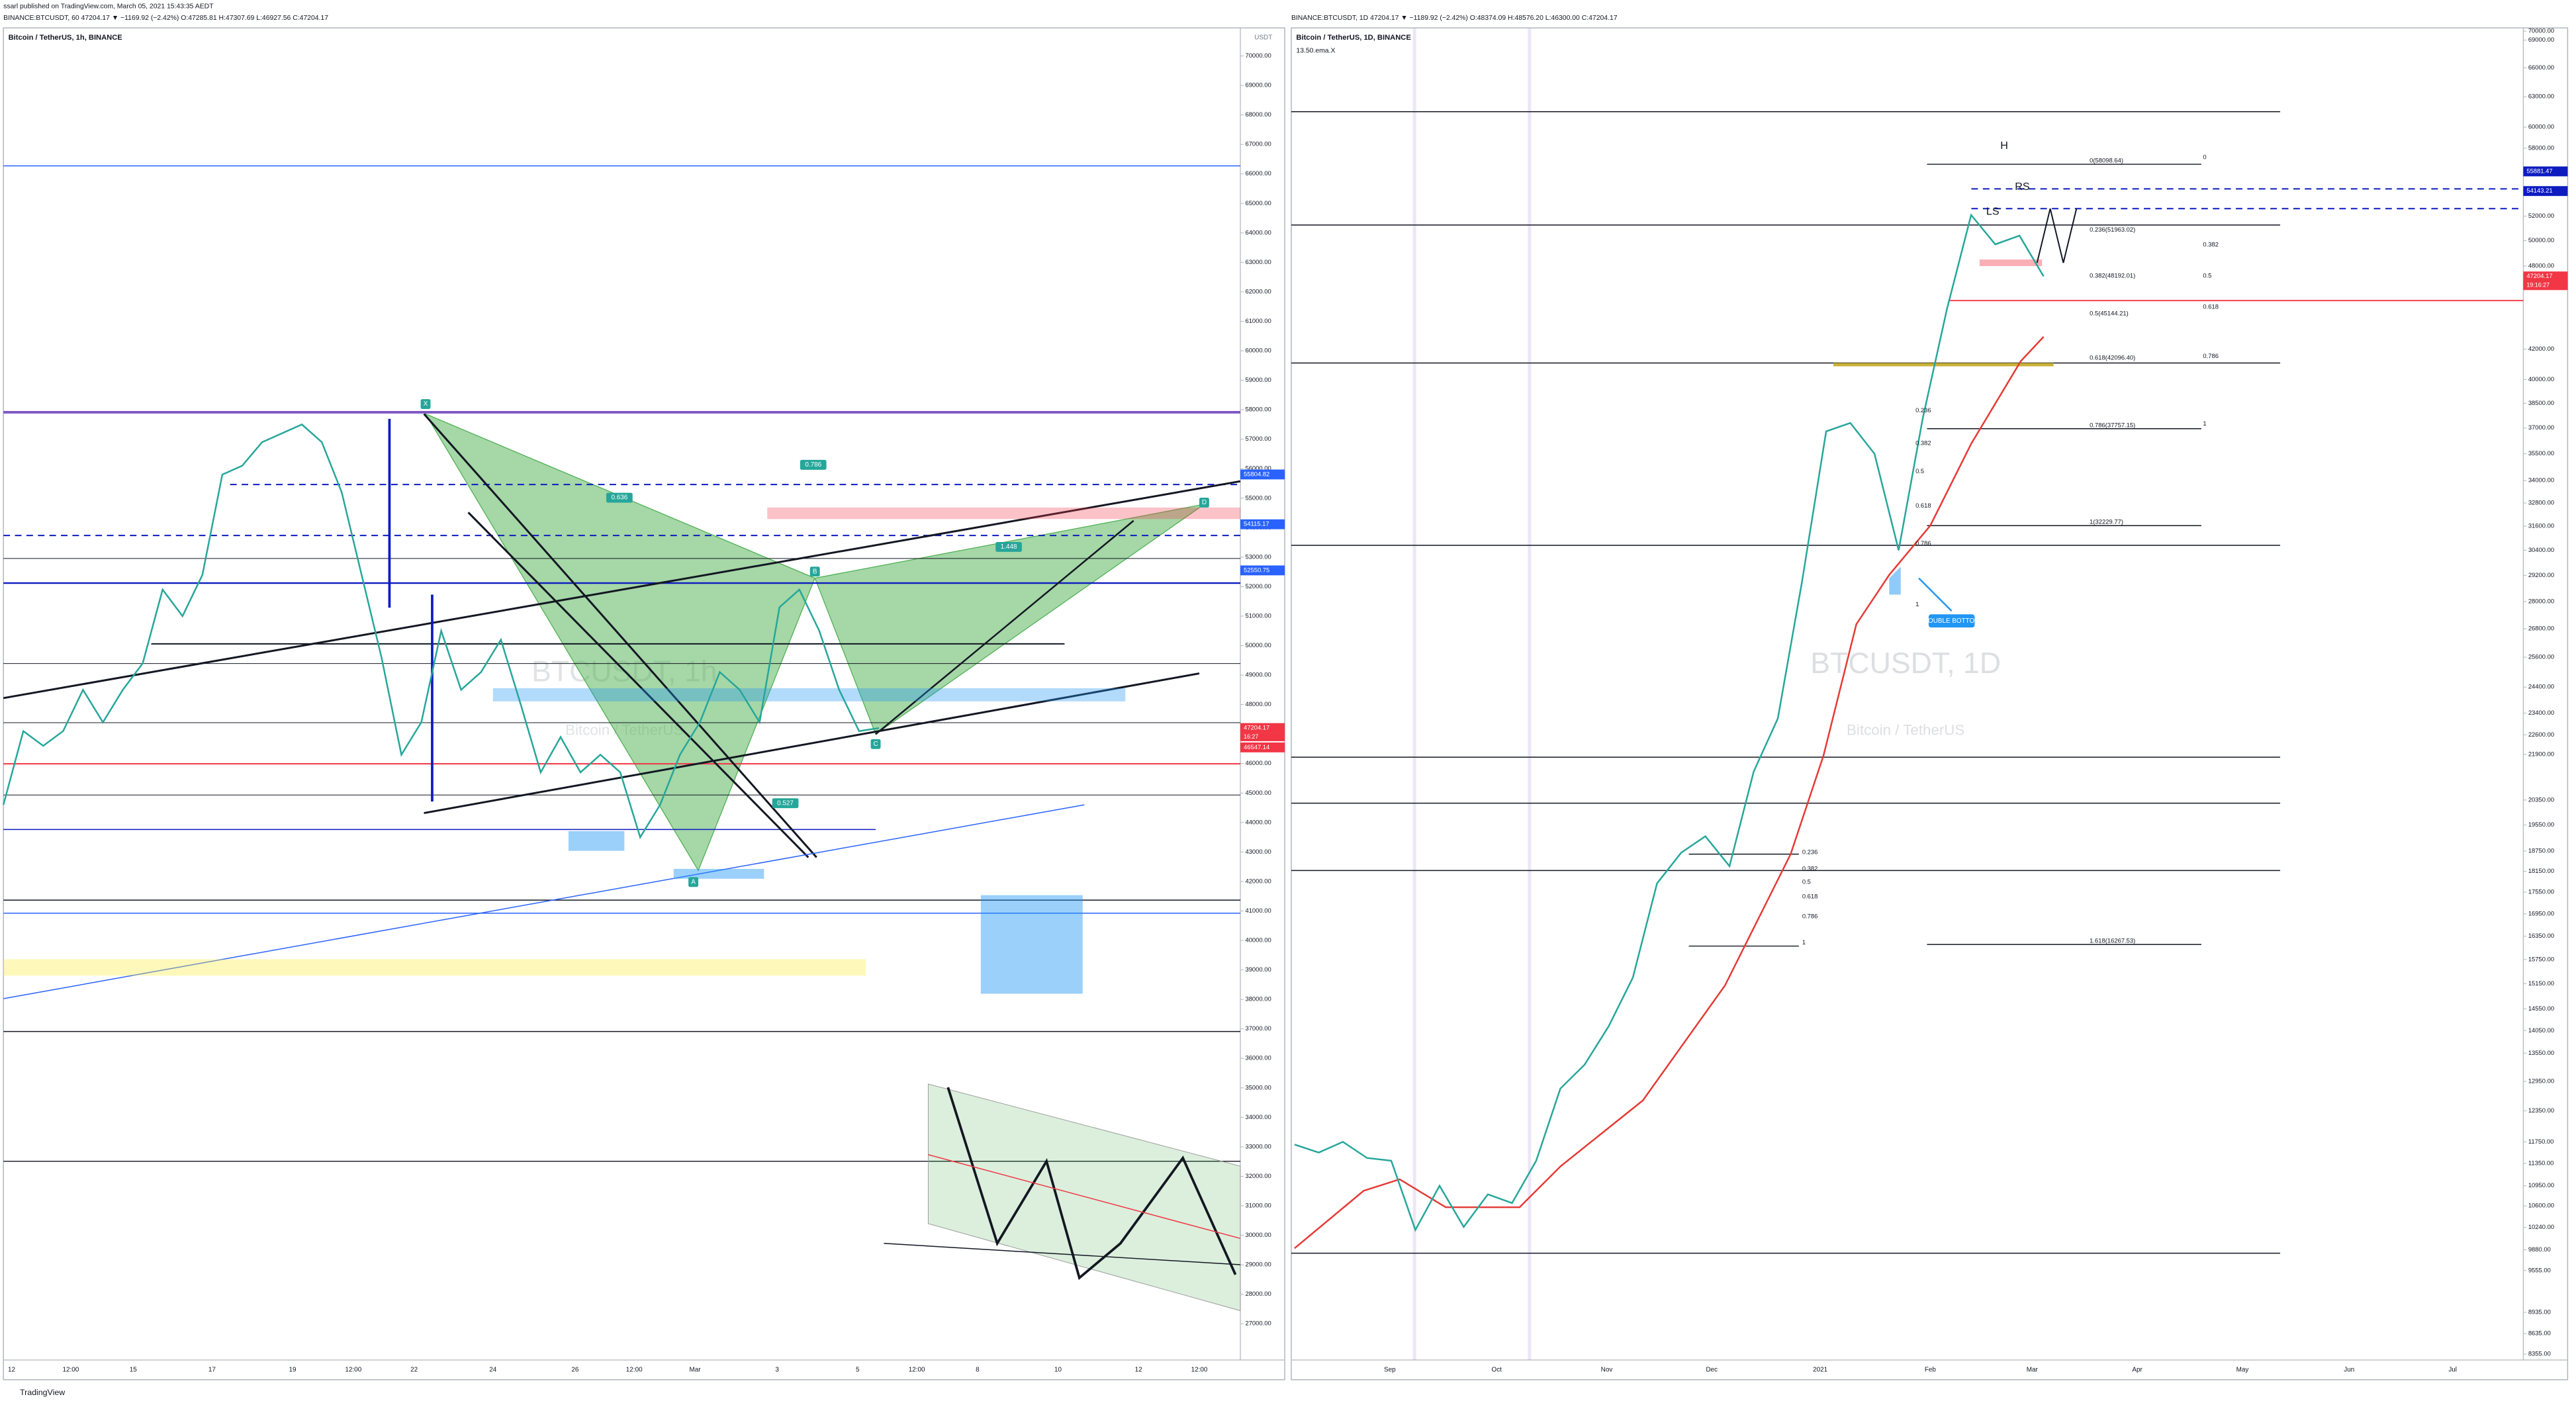 The height and width of the screenshot is (1405, 2576). I want to click on y-tick-label: 43000.00, so click(1258, 852).